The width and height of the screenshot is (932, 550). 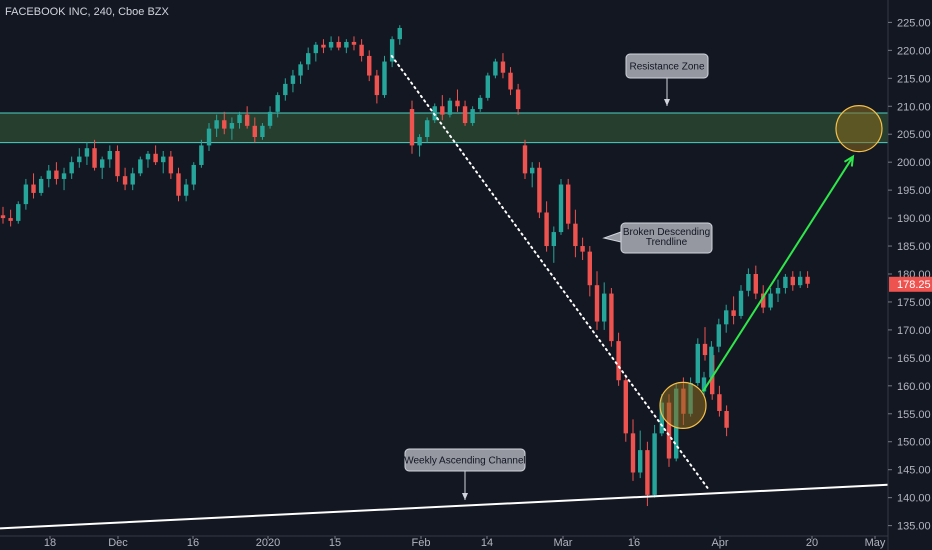 I want to click on x-tick-label: 15, so click(x=335, y=543).